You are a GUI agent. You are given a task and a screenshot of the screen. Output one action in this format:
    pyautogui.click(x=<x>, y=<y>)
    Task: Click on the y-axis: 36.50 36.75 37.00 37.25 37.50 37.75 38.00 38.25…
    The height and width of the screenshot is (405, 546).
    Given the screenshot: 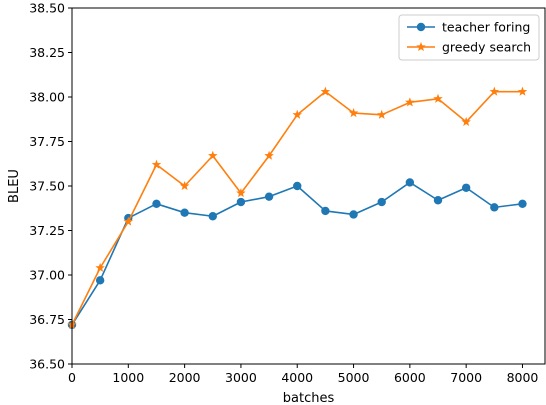 What is the action you would take?
    pyautogui.click(x=50, y=186)
    